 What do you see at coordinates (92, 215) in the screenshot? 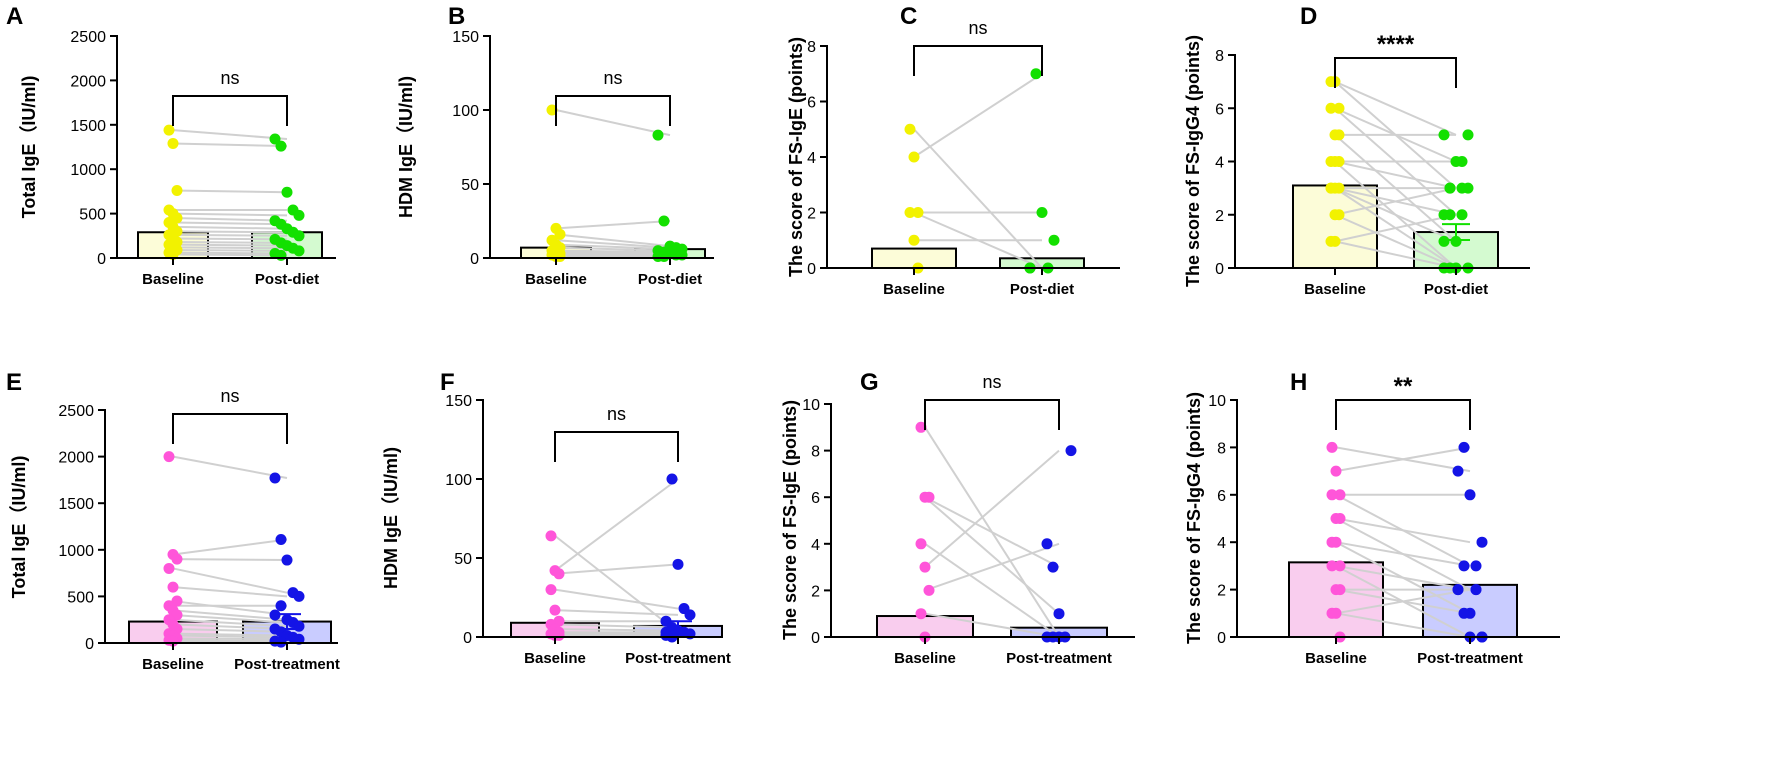
I see `y-tick-label: 500` at bounding box center [92, 215].